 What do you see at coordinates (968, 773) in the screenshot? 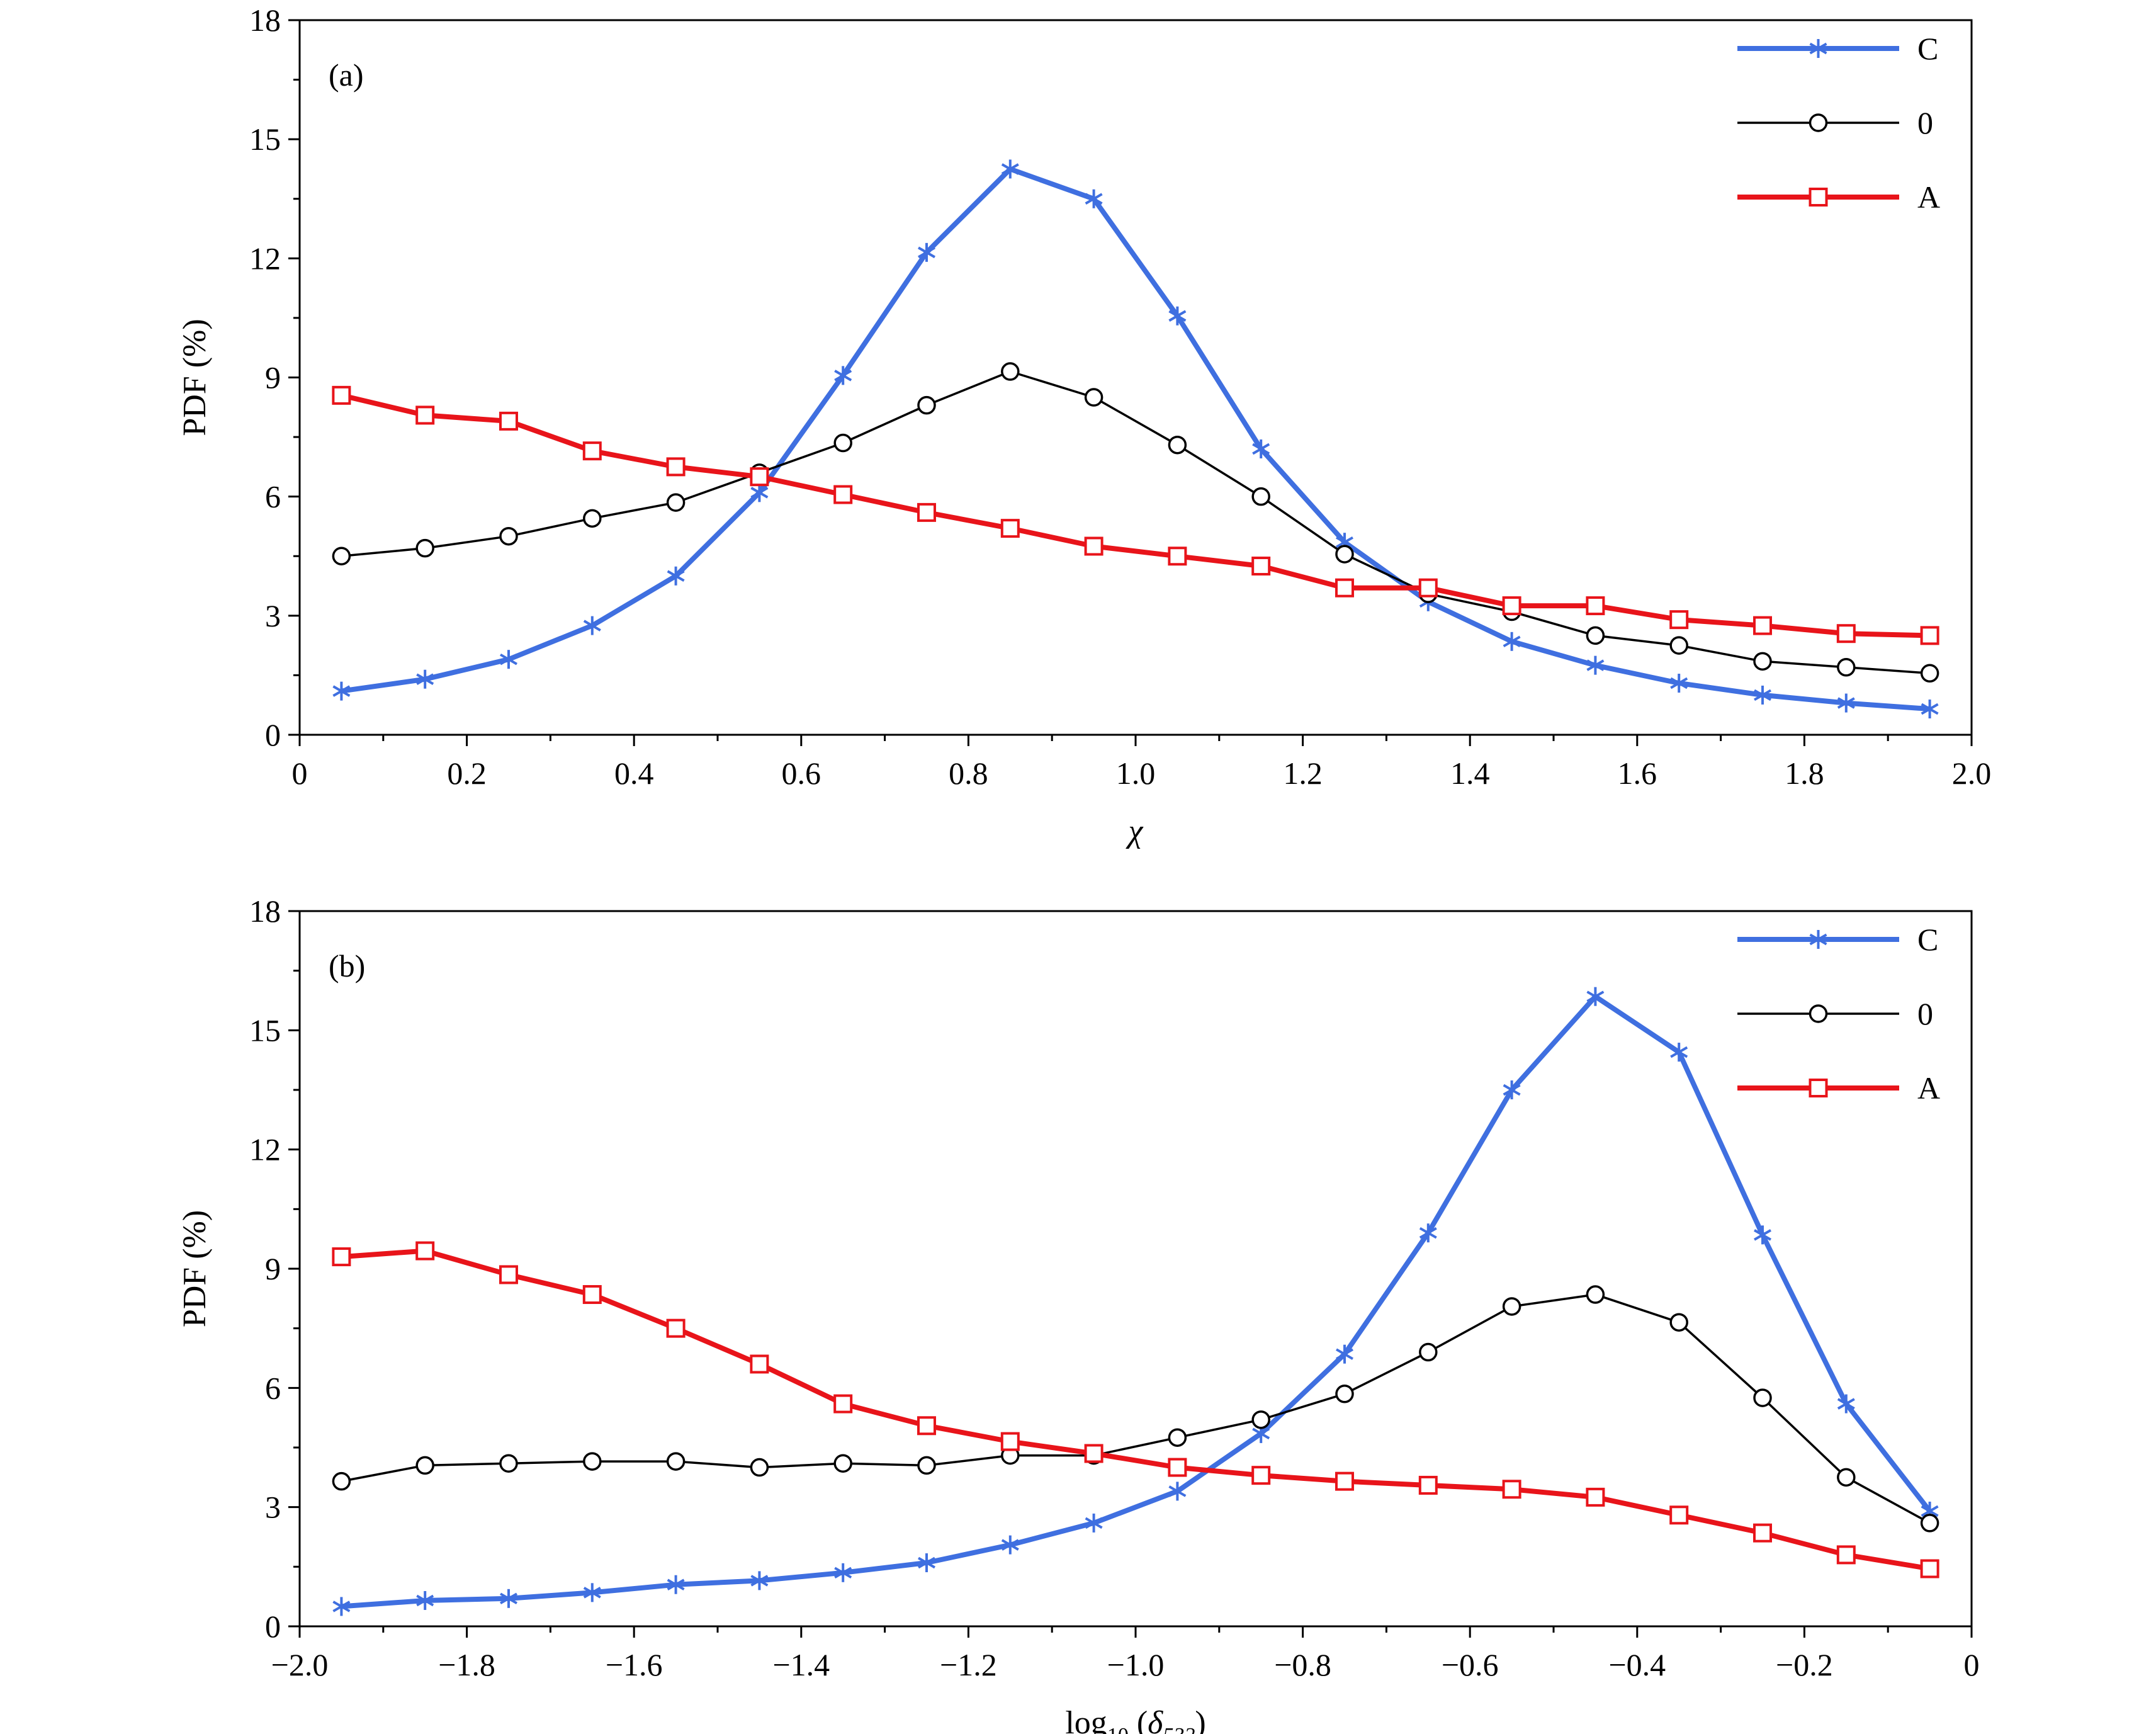
I see `x-tick-label: 0.8` at bounding box center [968, 773].